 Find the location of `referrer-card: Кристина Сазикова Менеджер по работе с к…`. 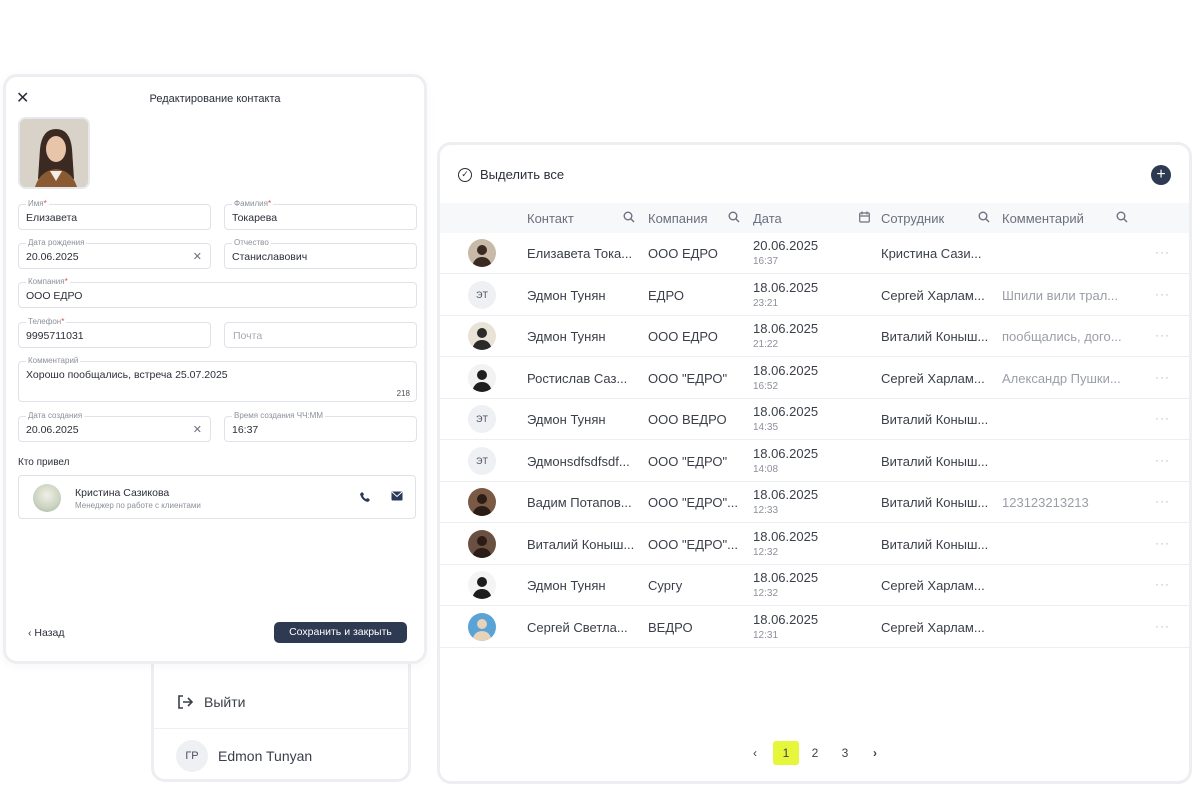

referrer-card: Кристина Сазикова Менеджер по работе с к… is located at coordinates (217, 497).